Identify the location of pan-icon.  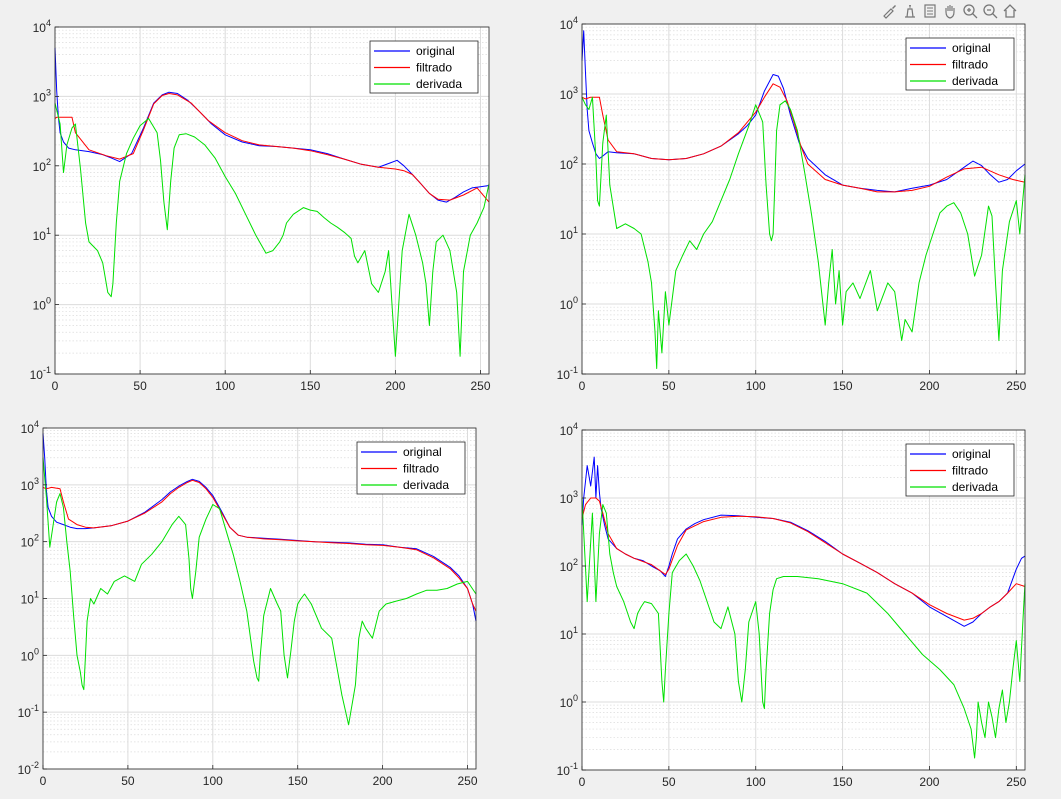
(949, 11).